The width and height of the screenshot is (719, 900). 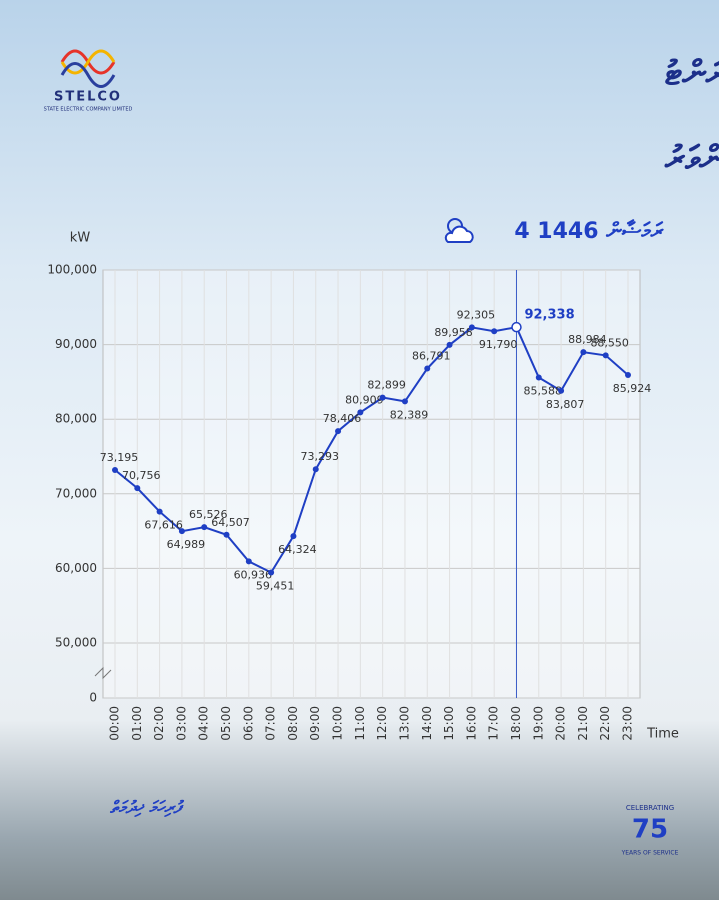 What do you see at coordinates (662, 734) in the screenshot?
I see `x-axis-label: Time` at bounding box center [662, 734].